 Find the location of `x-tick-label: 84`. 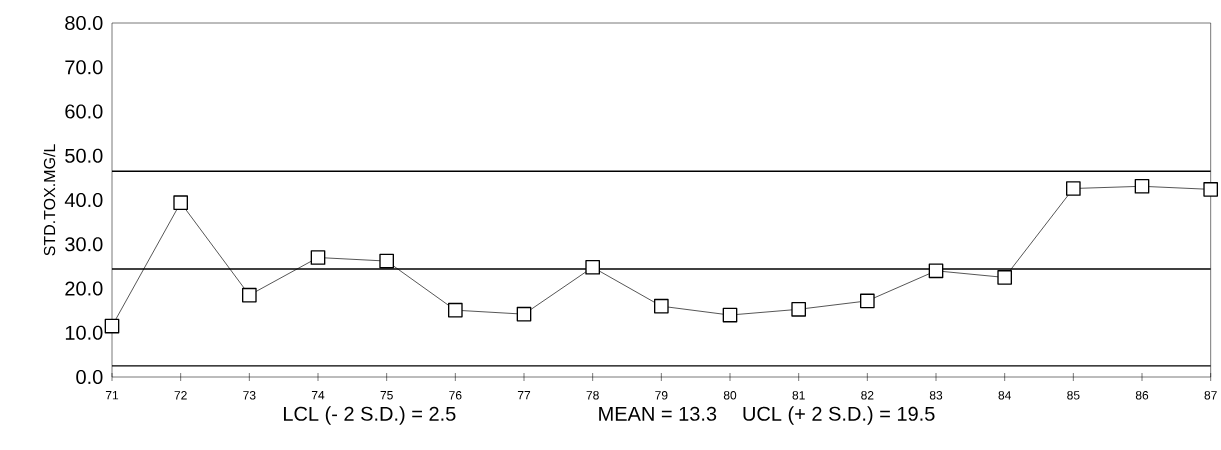

x-tick-label: 84 is located at coordinates (1004, 395).